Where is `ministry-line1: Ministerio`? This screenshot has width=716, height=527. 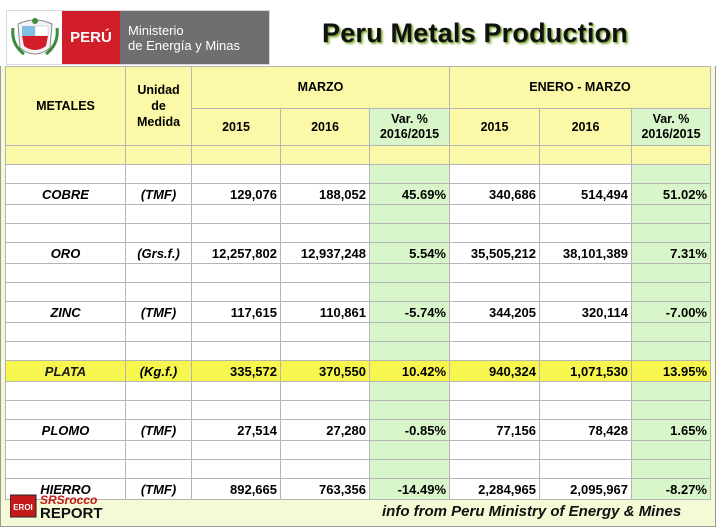 ministry-line1: Ministerio is located at coordinates (156, 30).